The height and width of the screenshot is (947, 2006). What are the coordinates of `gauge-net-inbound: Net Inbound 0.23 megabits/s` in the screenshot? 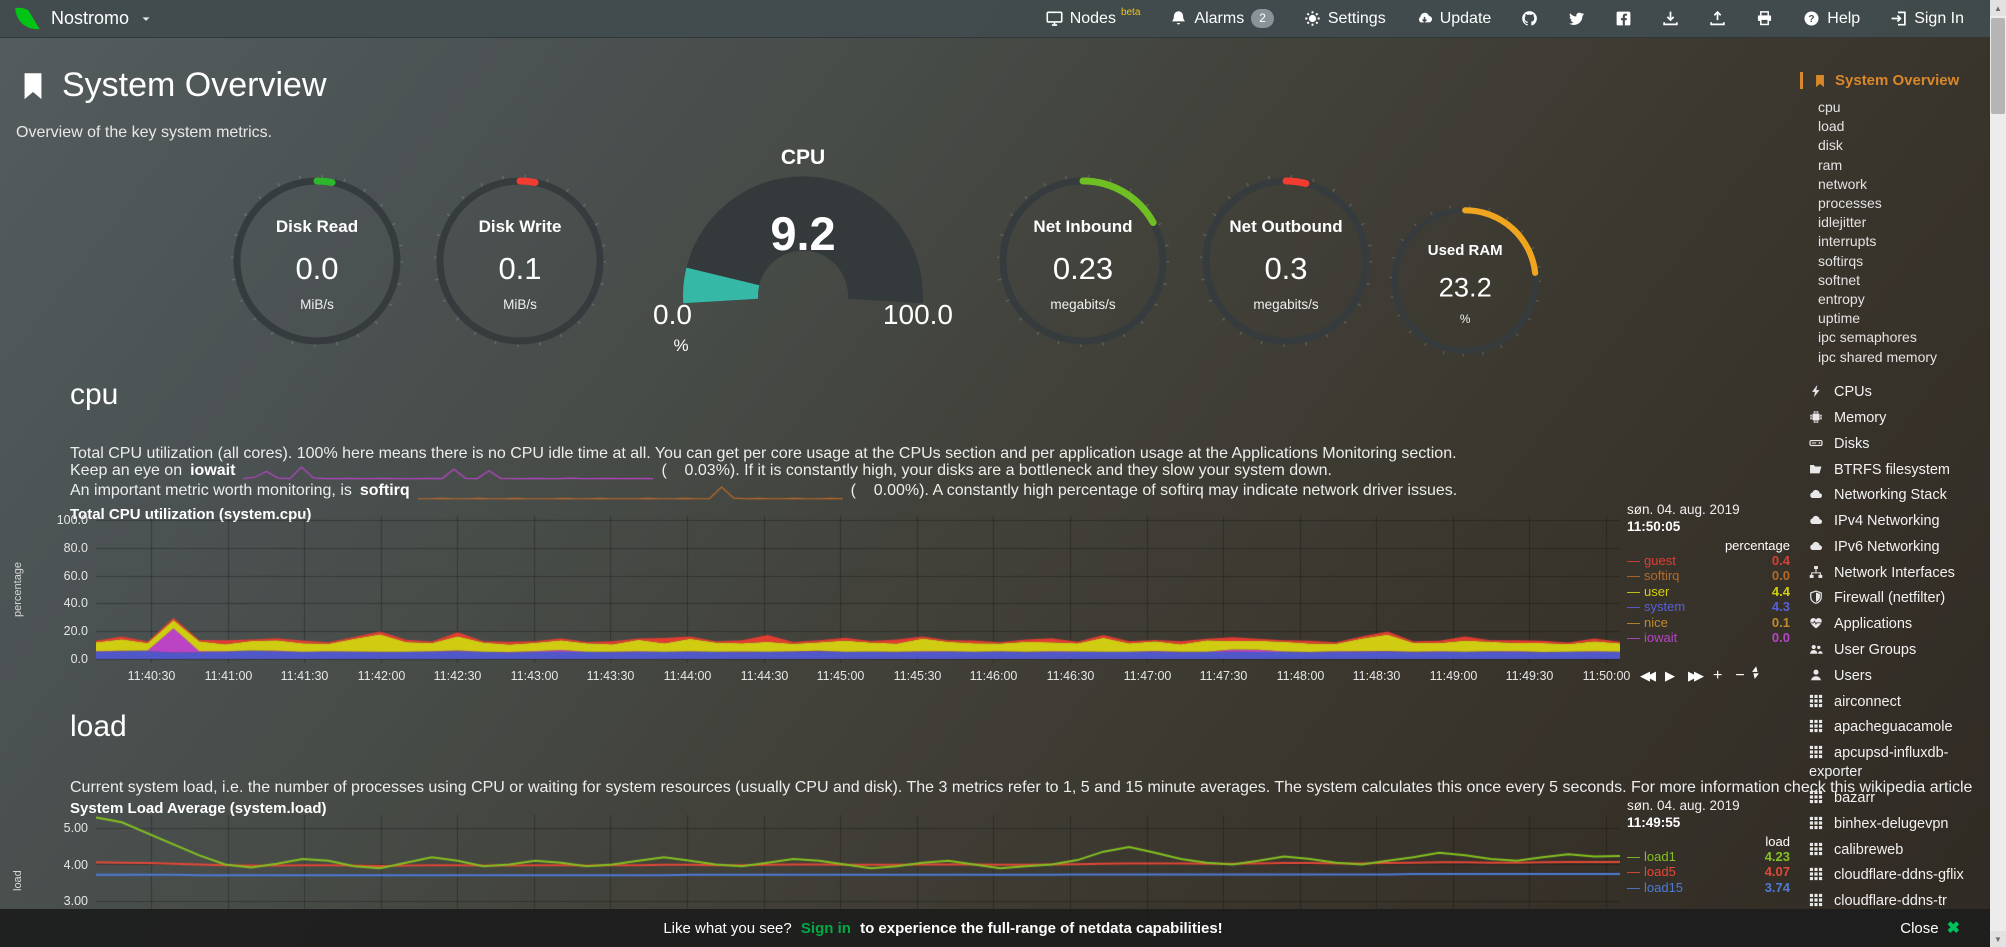 It's located at (1083, 275).